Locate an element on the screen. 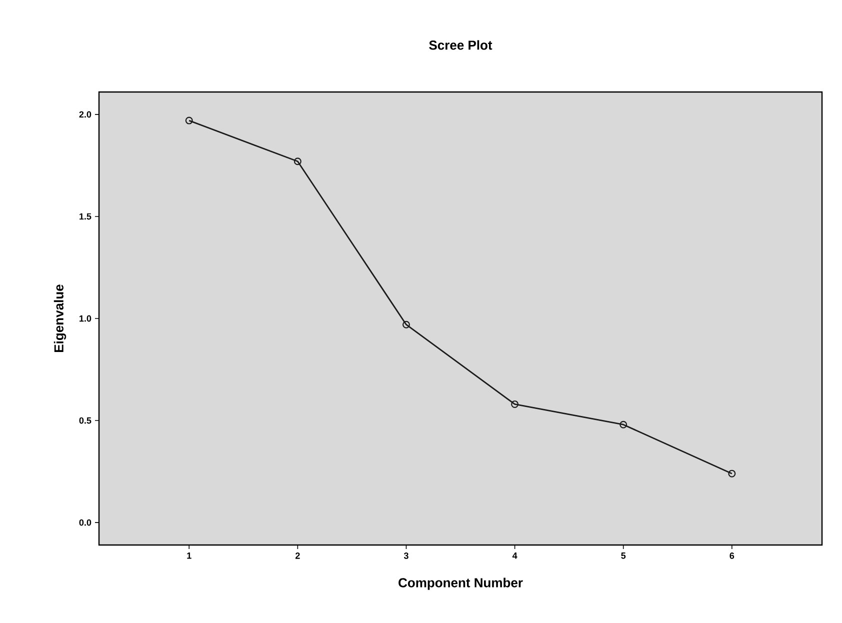 This screenshot has height=623, width=842. chart-title: Scree Plot is located at coordinates (460, 45).